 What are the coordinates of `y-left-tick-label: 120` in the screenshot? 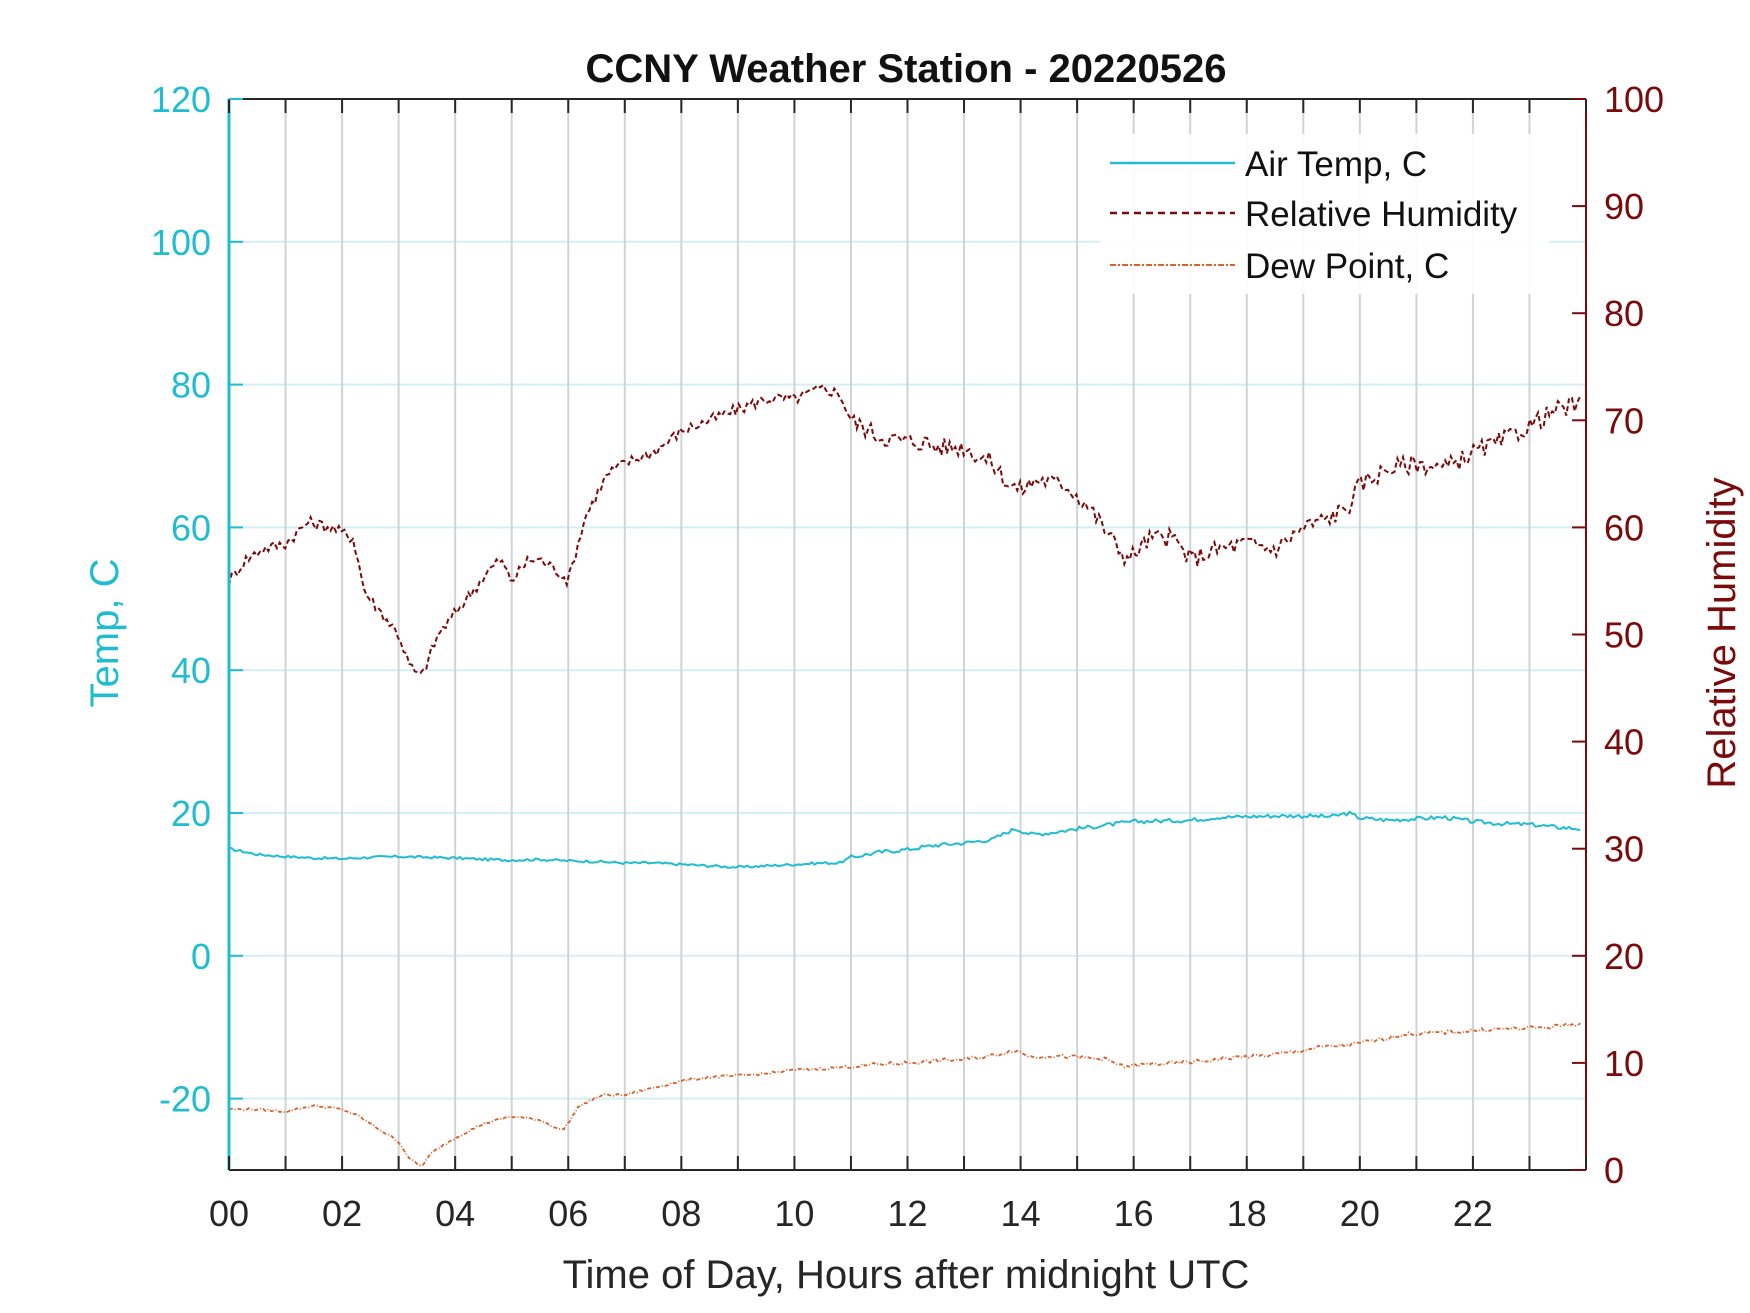 It's located at (181, 99).